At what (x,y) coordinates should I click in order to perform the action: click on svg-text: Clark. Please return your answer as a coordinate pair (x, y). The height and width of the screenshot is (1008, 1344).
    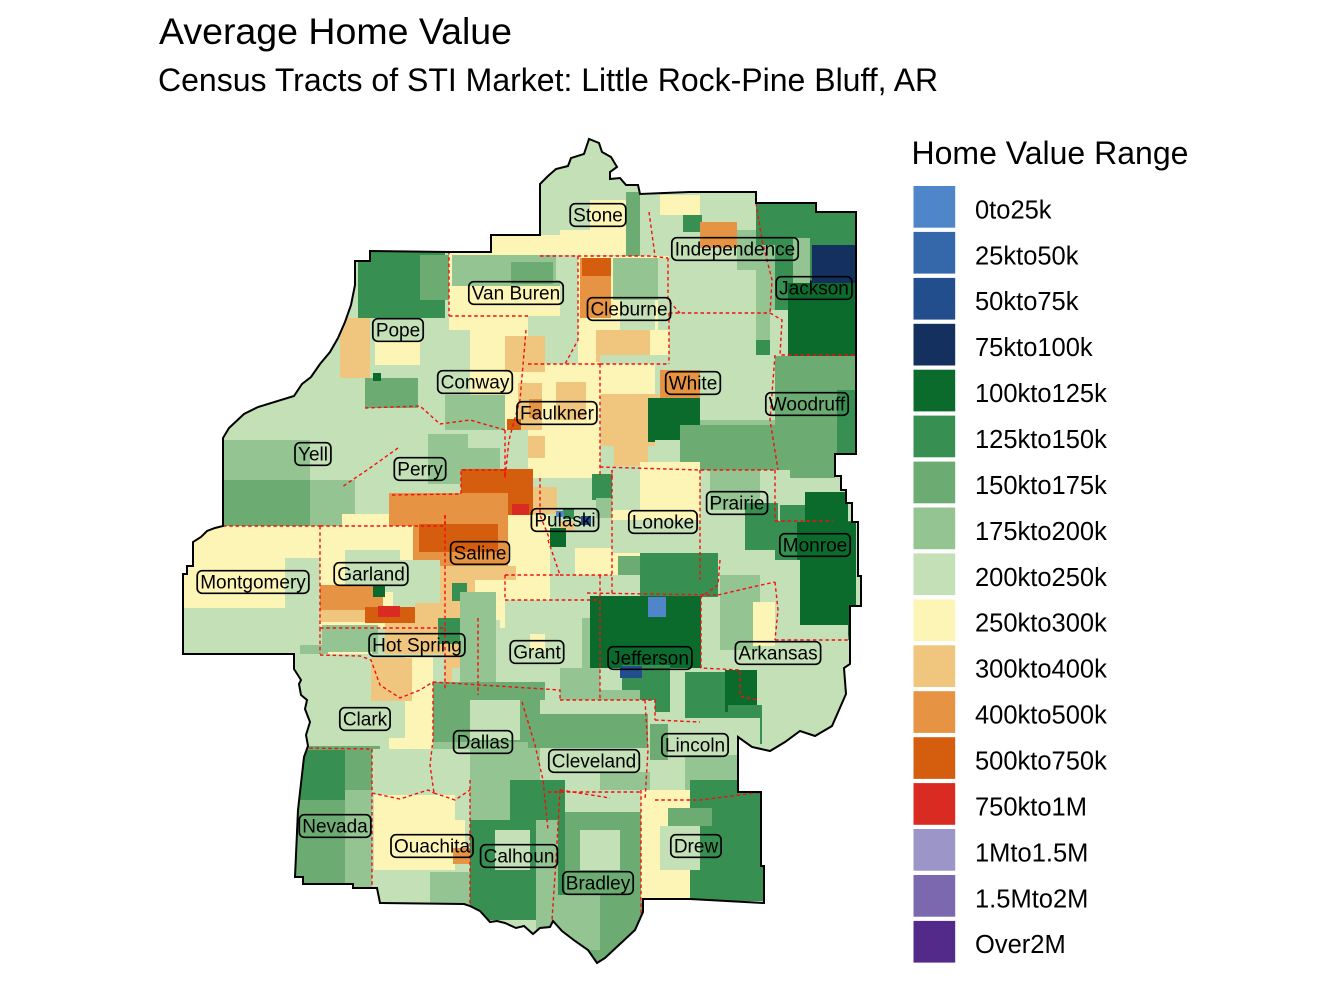
    Looking at the image, I should click on (365, 720).